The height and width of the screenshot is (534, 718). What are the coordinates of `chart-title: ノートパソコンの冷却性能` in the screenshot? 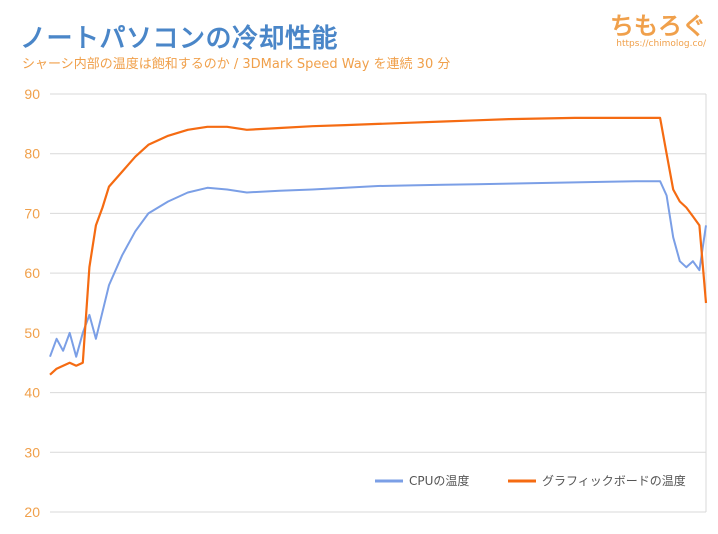 It's located at (179, 39).